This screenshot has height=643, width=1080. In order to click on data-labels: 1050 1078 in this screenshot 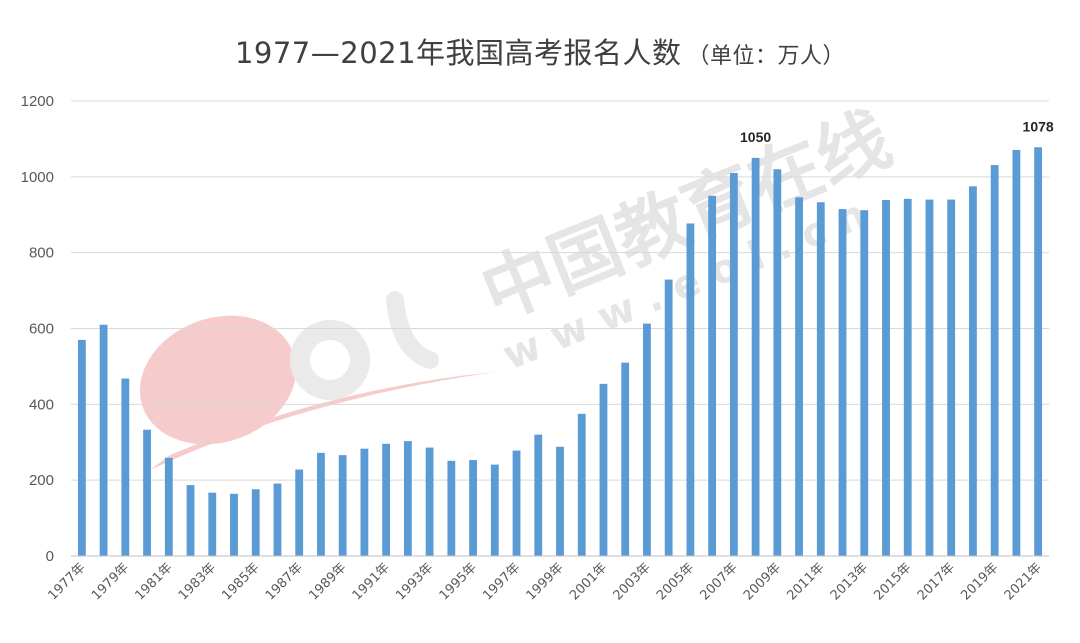, I will do `click(897, 131)`.